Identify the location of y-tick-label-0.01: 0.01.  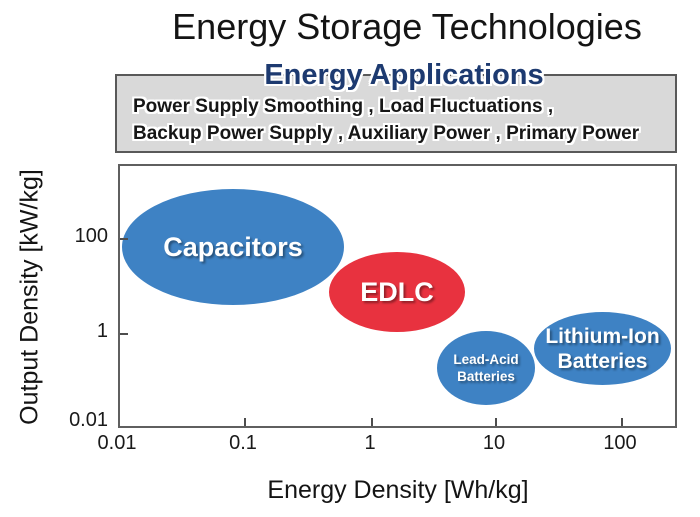
(88, 420).